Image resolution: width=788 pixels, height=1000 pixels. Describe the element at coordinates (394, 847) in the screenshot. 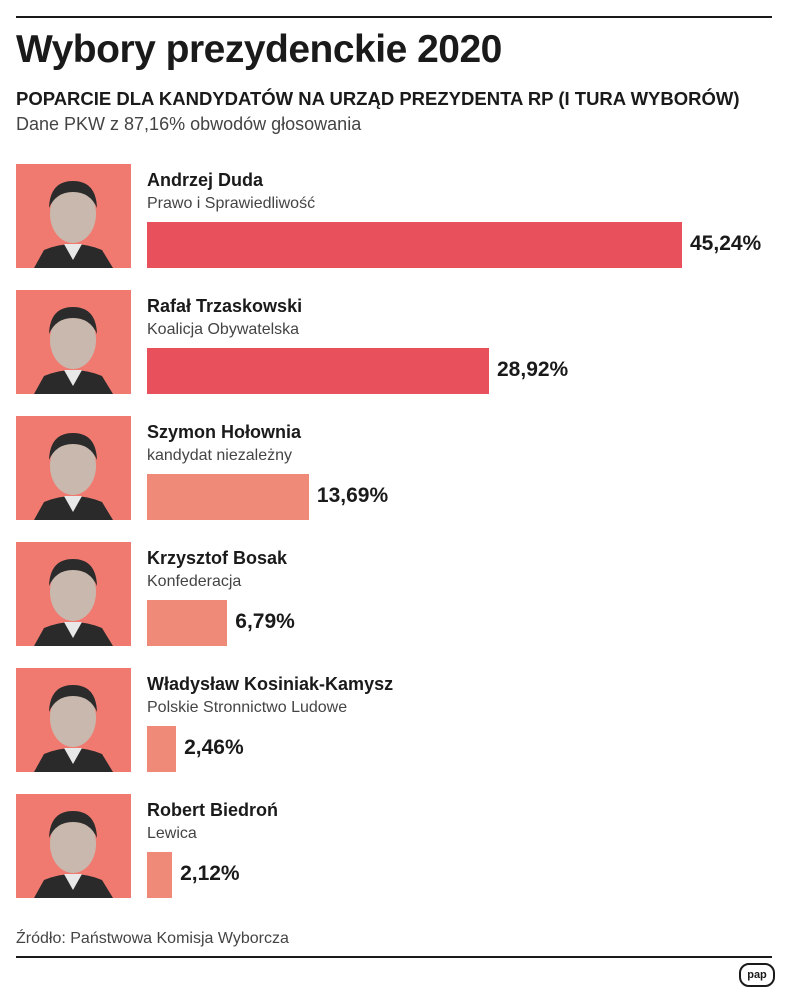

I see `candidate-row: Robert Biedroń Lewica 2,12%` at that location.